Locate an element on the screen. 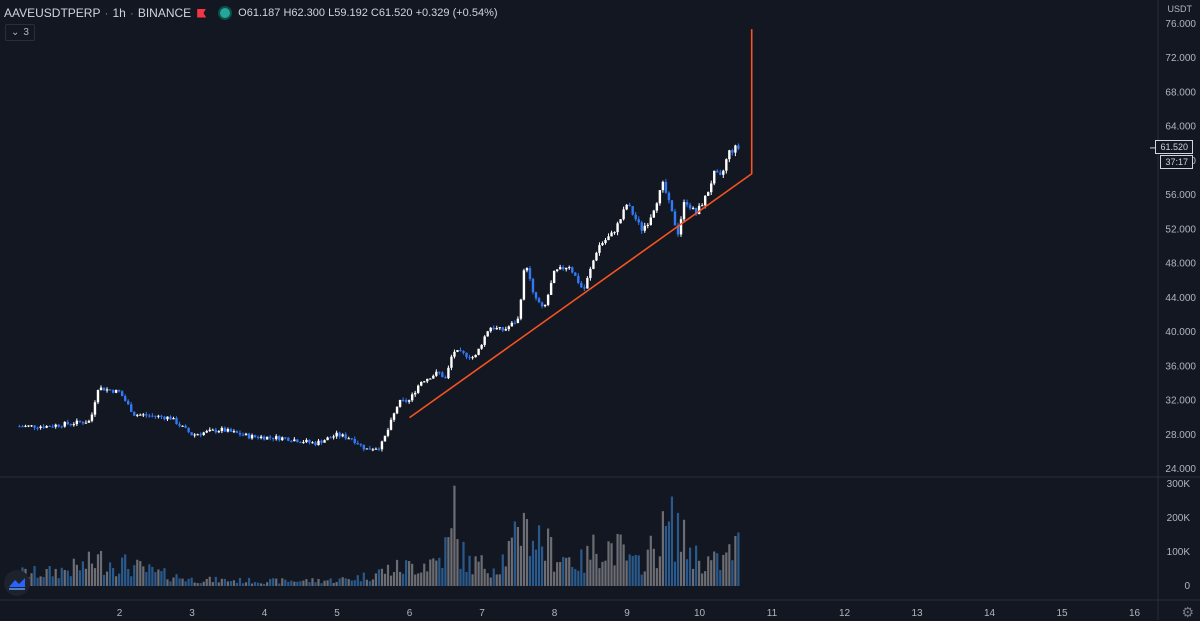 The height and width of the screenshot is (621, 1200). chevron-down-icon: ⌄ is located at coordinates (15, 32).